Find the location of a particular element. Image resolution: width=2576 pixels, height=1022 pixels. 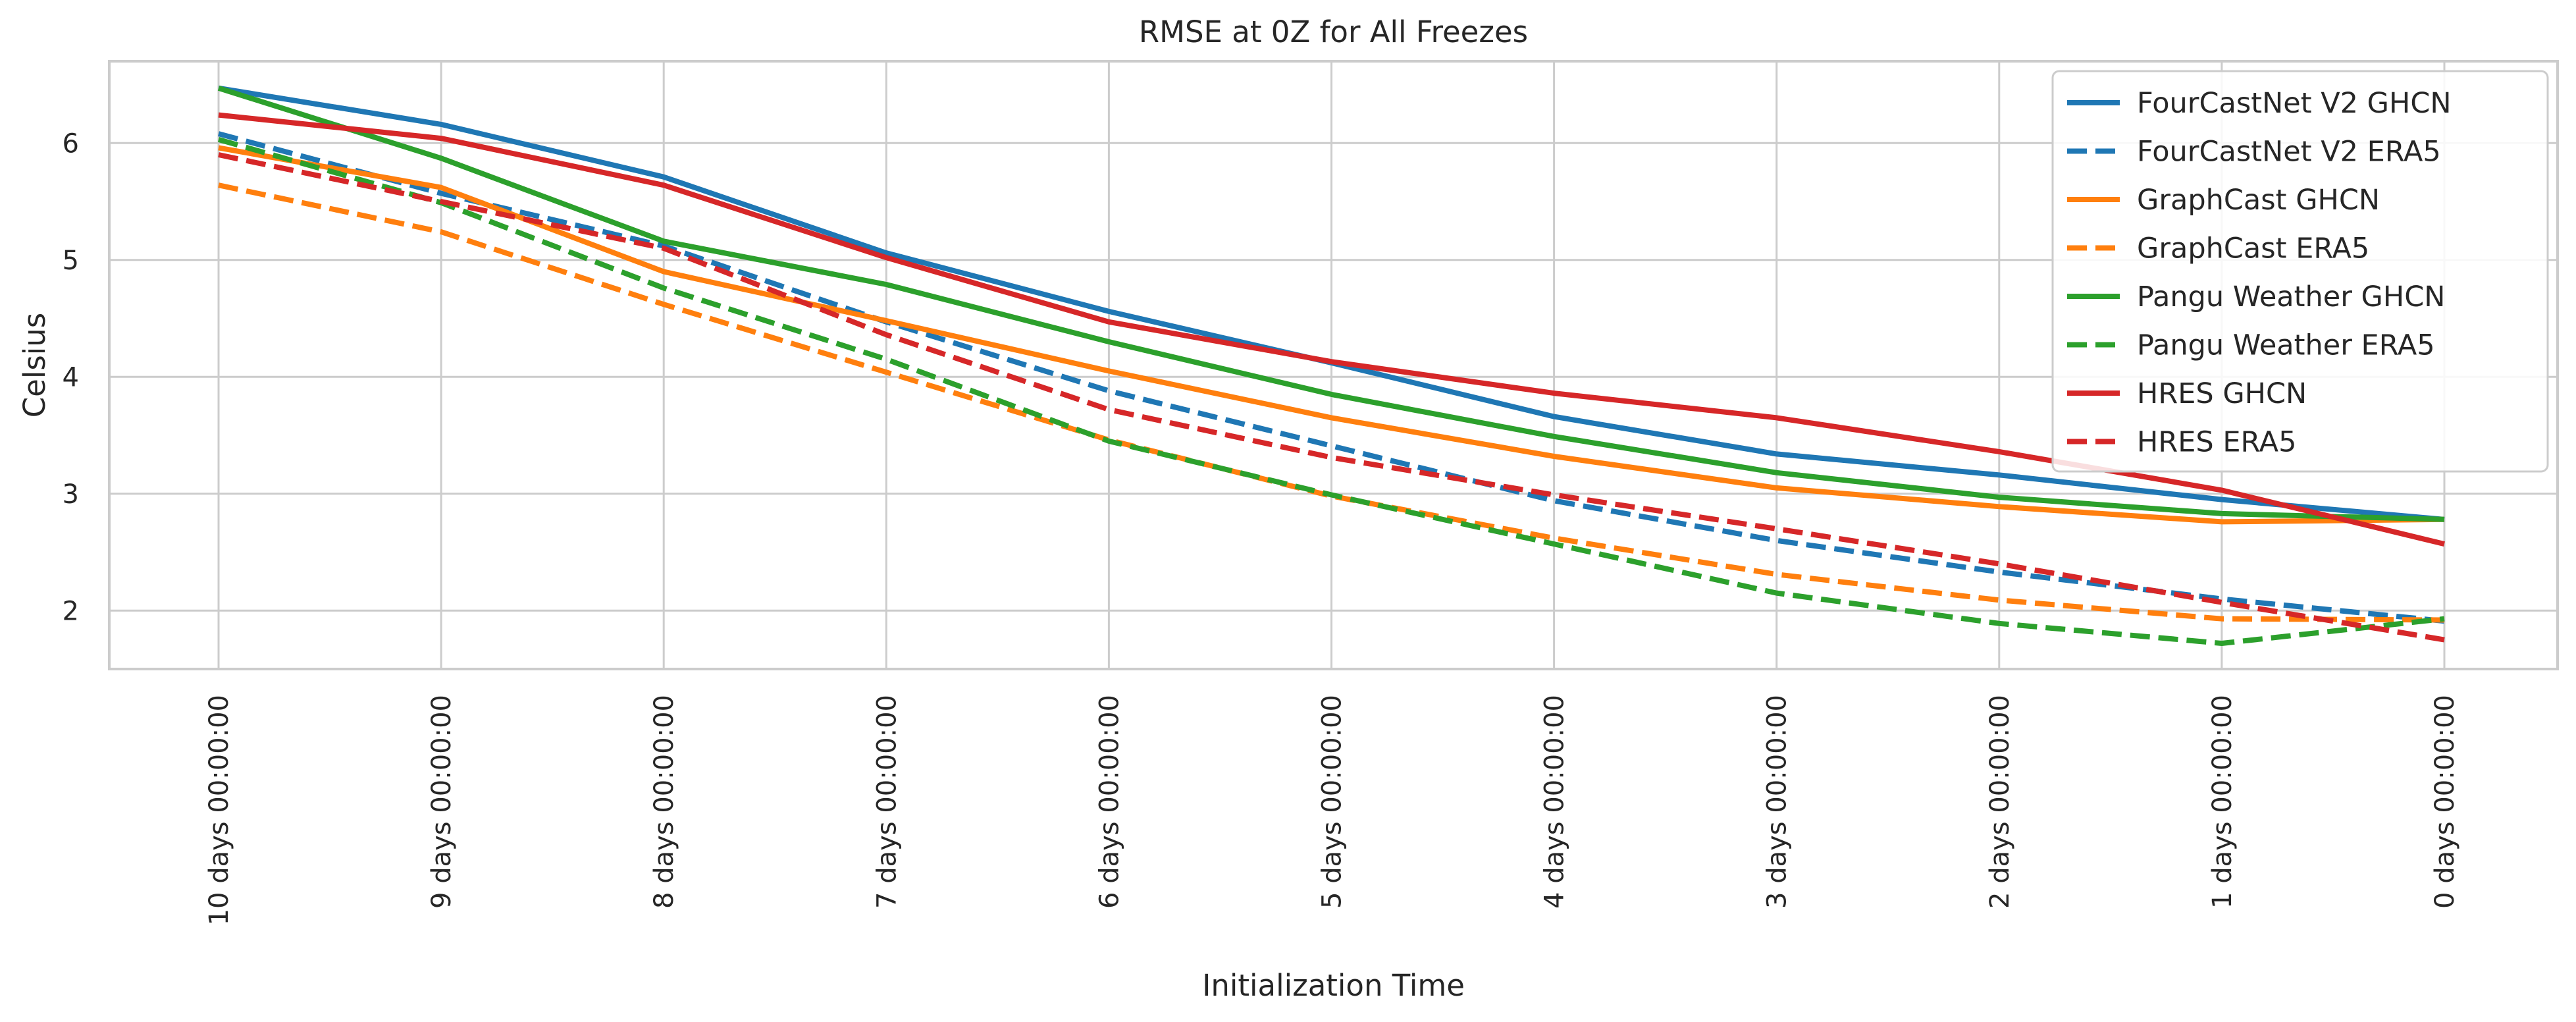

legend-label: GraphCast ERA5 is located at coordinates (2253, 248).